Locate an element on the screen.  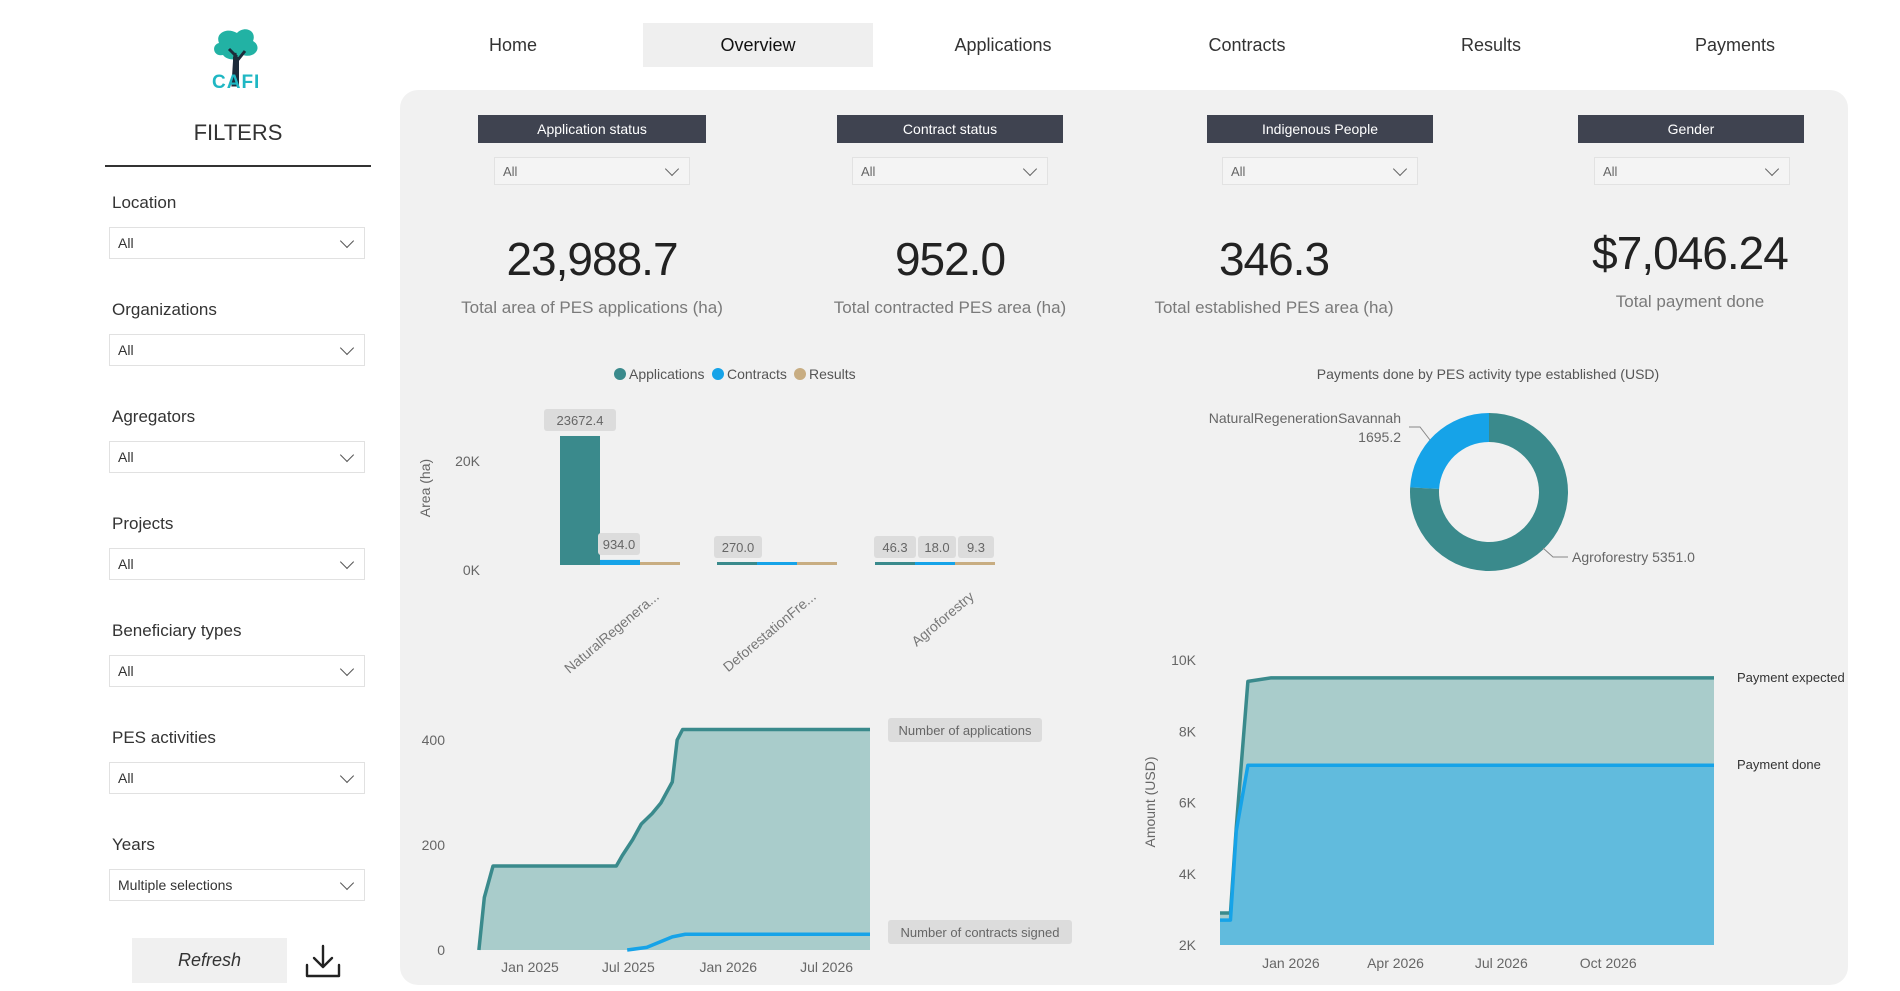
projects-dropdown: All is located at coordinates (237, 564).